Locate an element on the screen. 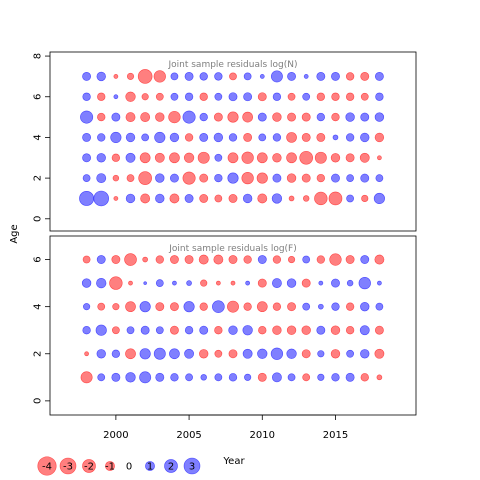 The image size is (480, 480). panel-title: Joint sample residuals log(N) is located at coordinates (232, 65).